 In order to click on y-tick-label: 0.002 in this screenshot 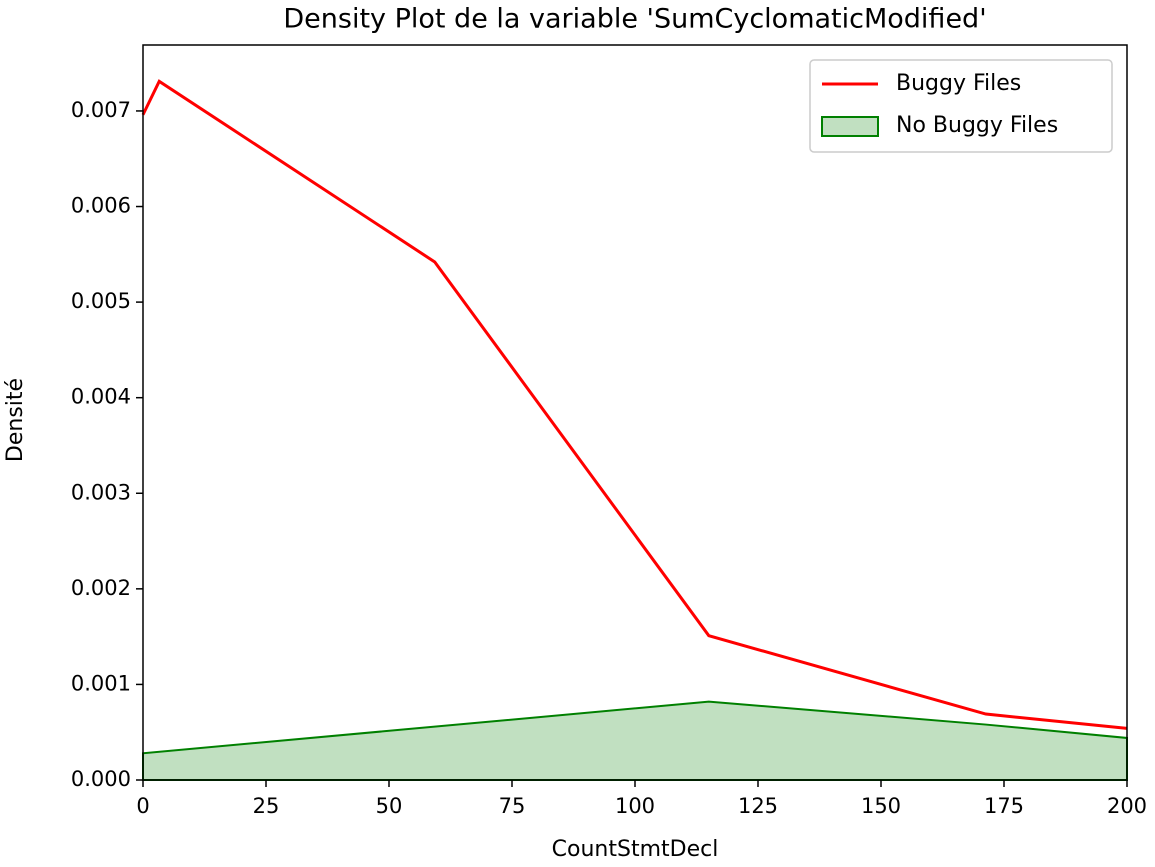, I will do `click(101, 588)`.